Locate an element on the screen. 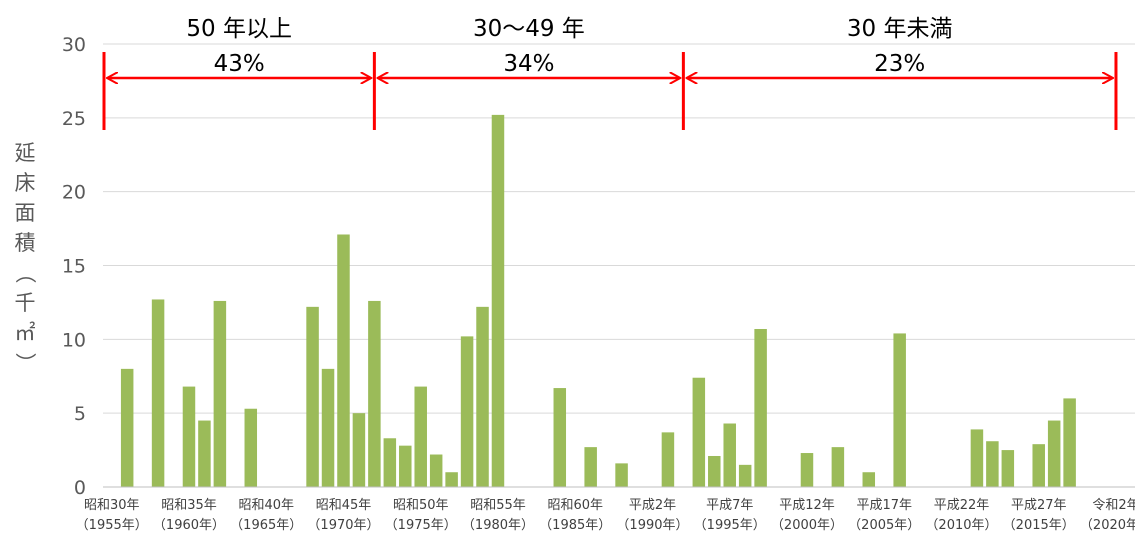 The height and width of the screenshot is (533, 1135). age-range-label: 30 年未満 is located at coordinates (900, 29).